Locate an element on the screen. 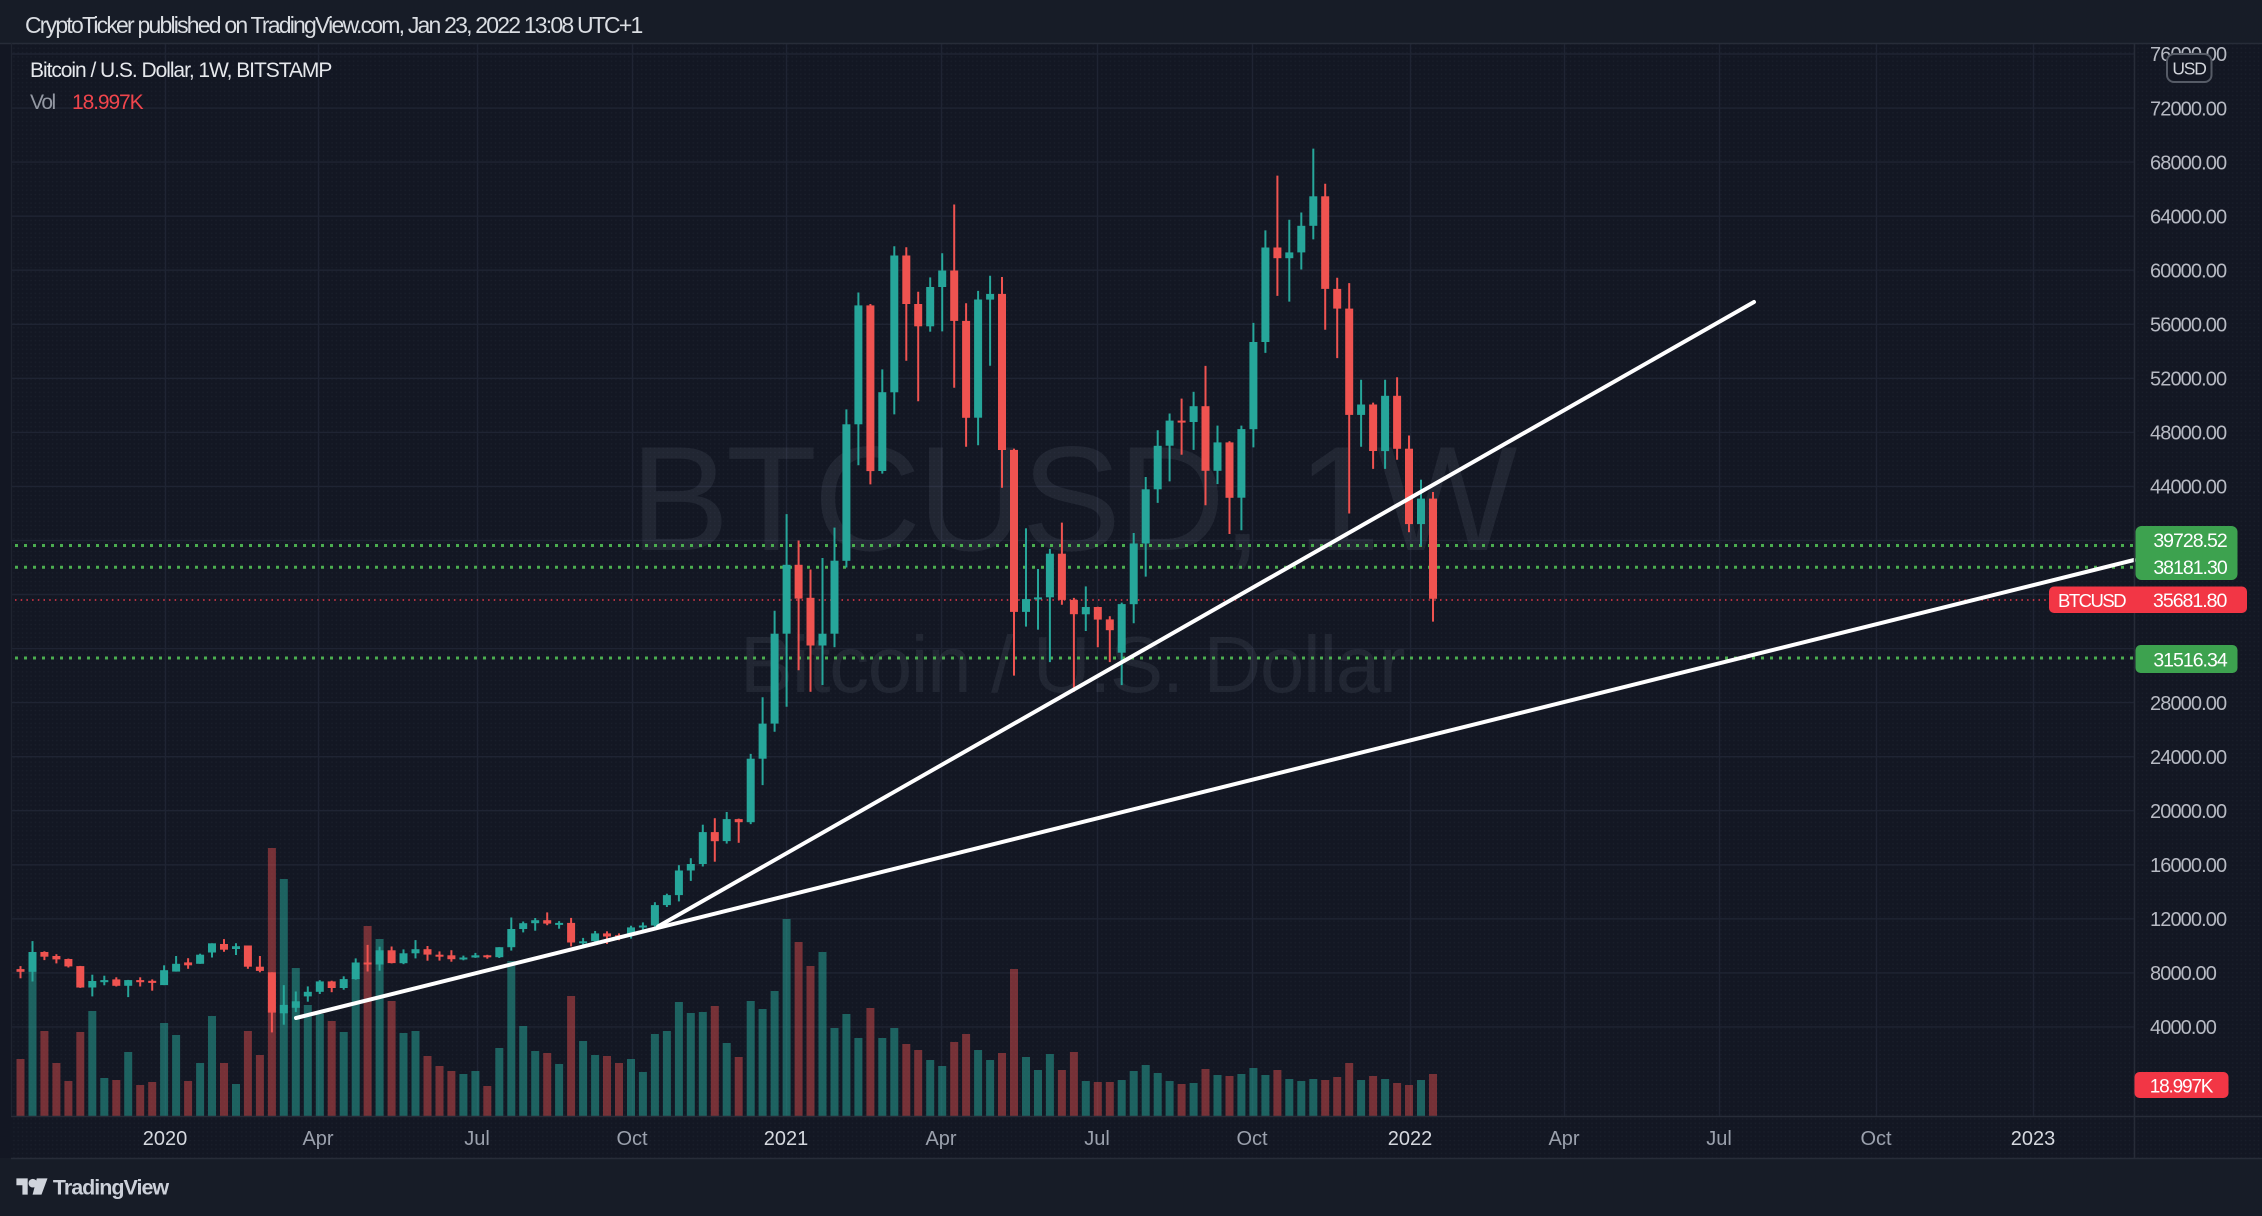 The width and height of the screenshot is (2262, 1216). svg-text: 39728.52 is located at coordinates (2189, 541).